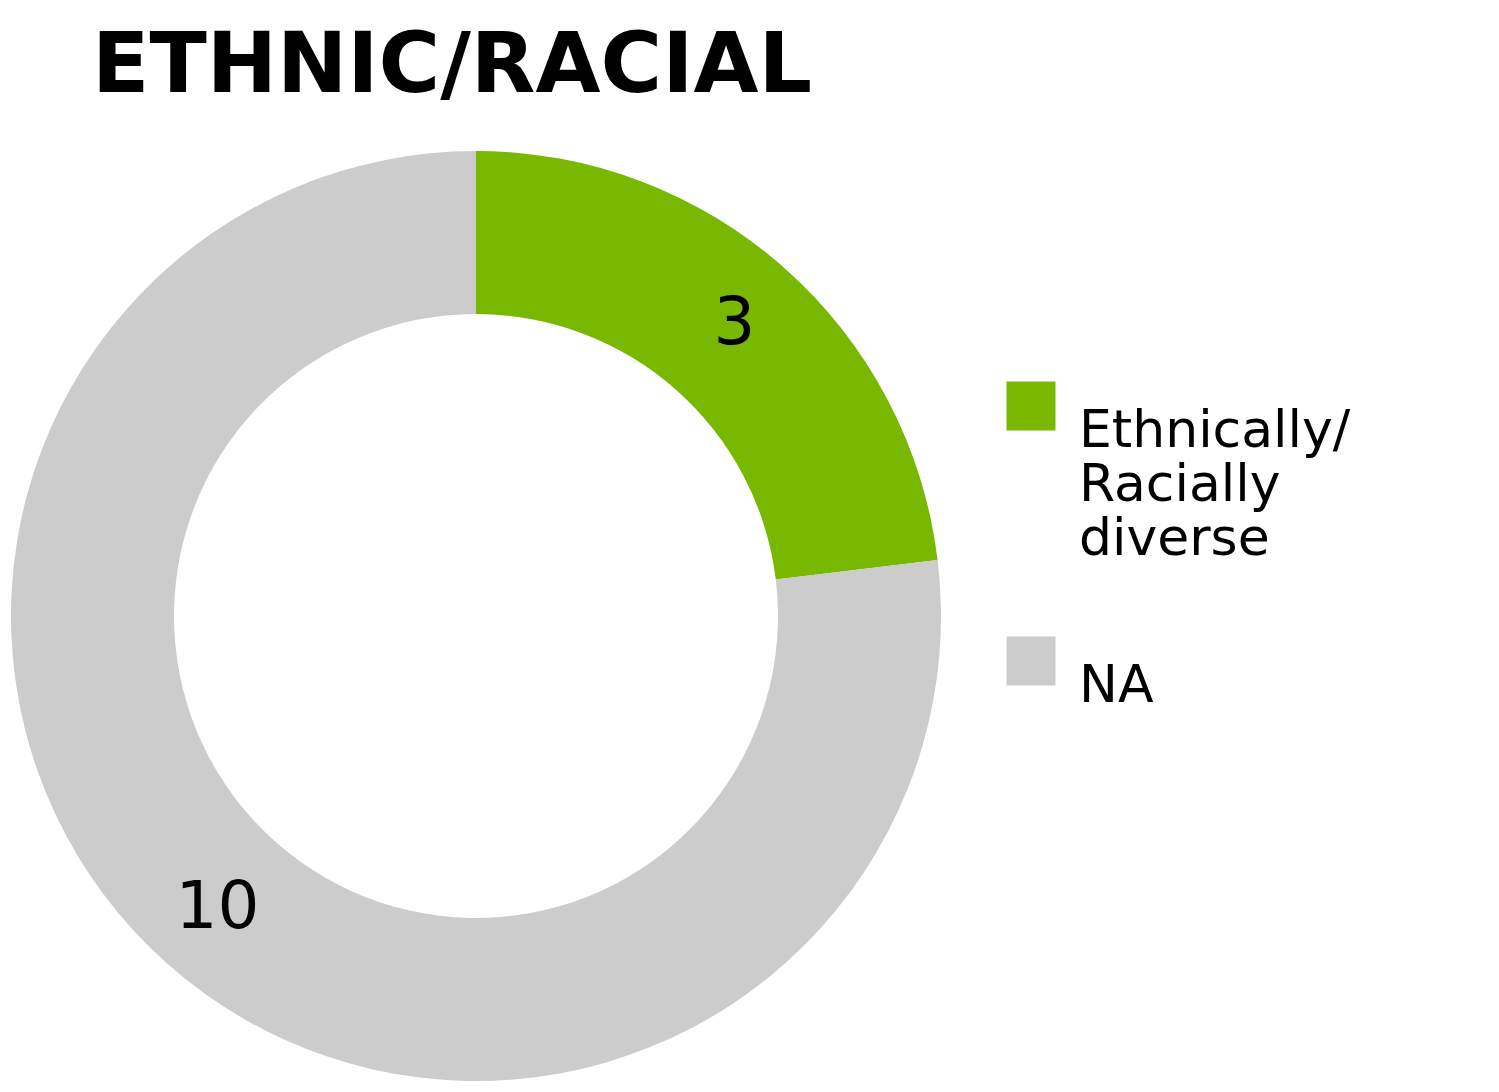  I want to click on legend-label: Ethnically/Racially diverse, so click(1215, 483).